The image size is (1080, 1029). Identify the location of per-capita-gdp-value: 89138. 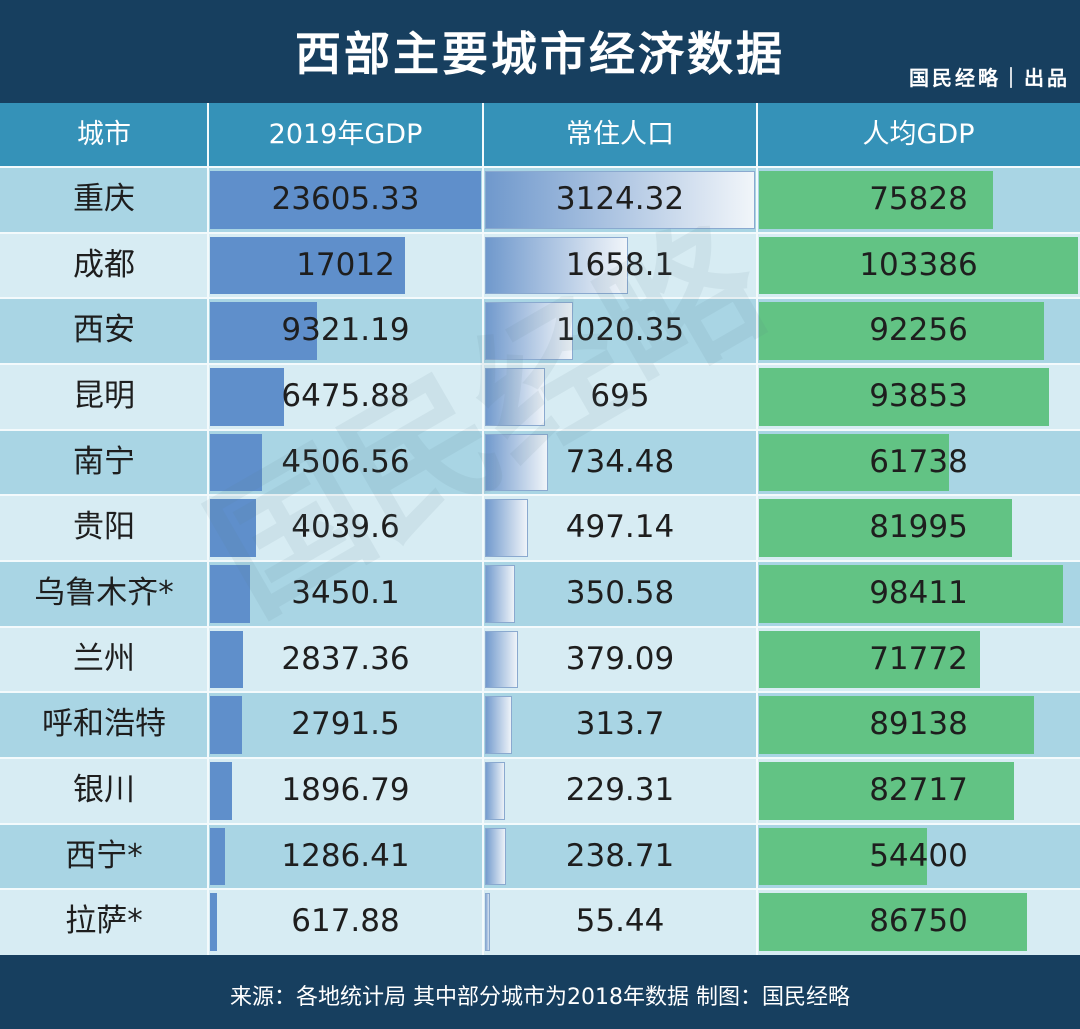
(918, 724).